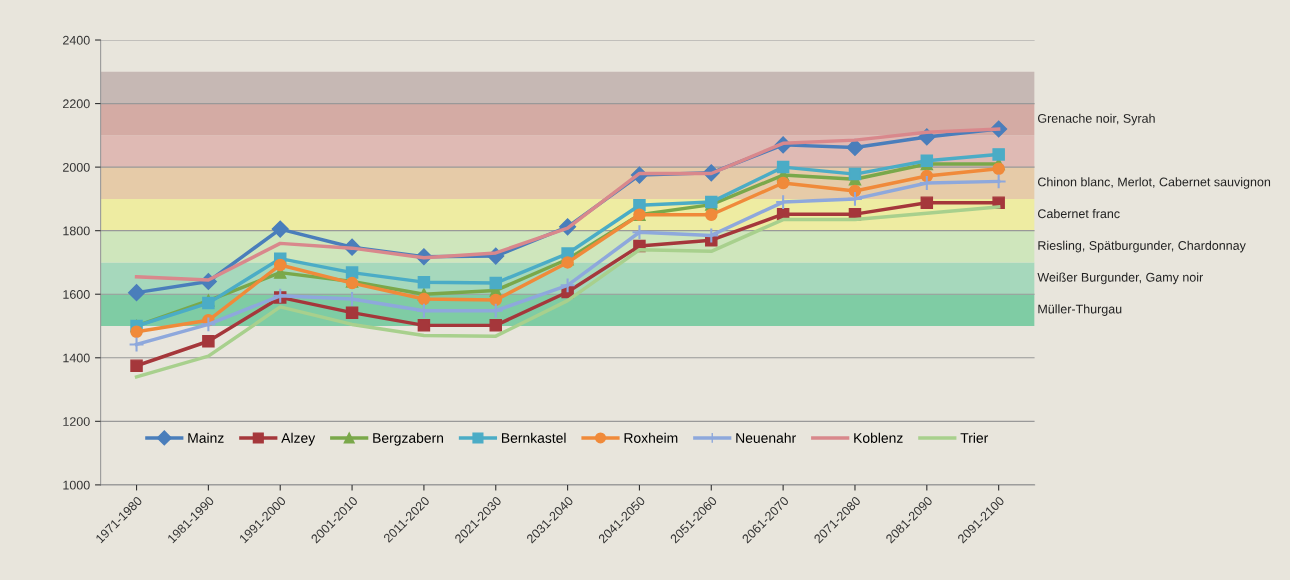 The image size is (1290, 580). I want to click on legend-label: Mainz, so click(206, 437).